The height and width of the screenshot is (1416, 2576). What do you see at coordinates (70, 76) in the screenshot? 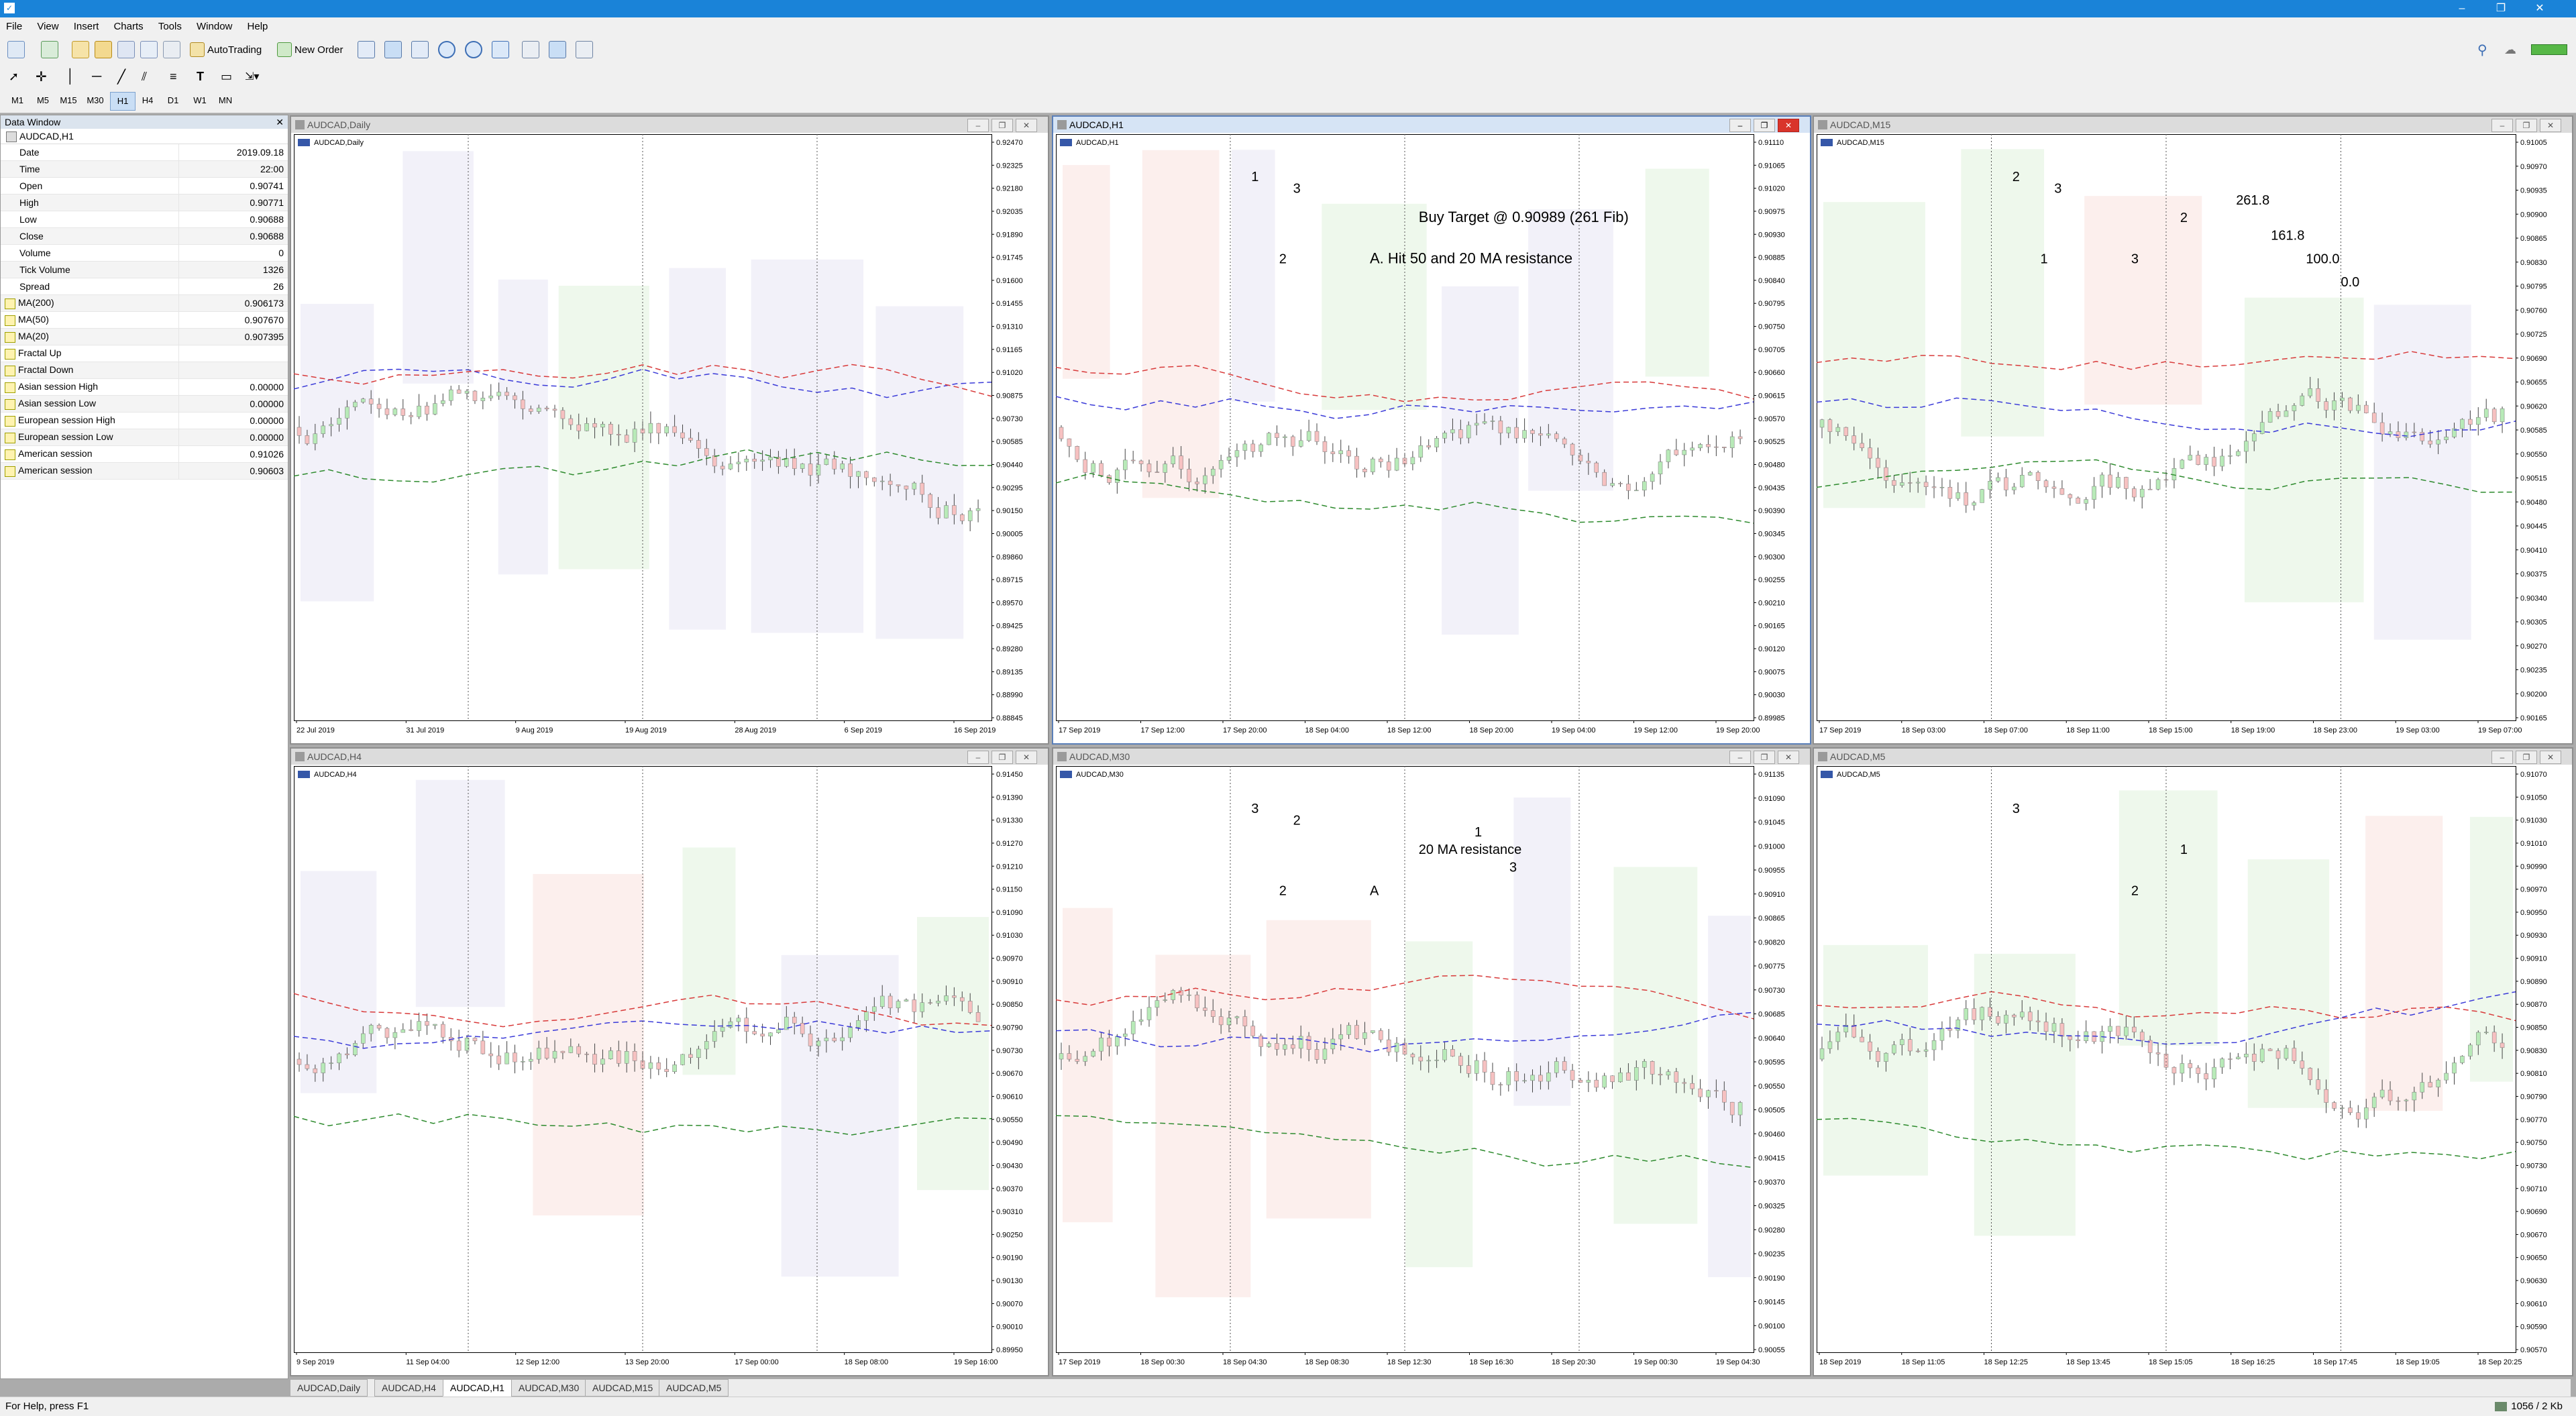
I see `vertical-line-tool: │` at bounding box center [70, 76].